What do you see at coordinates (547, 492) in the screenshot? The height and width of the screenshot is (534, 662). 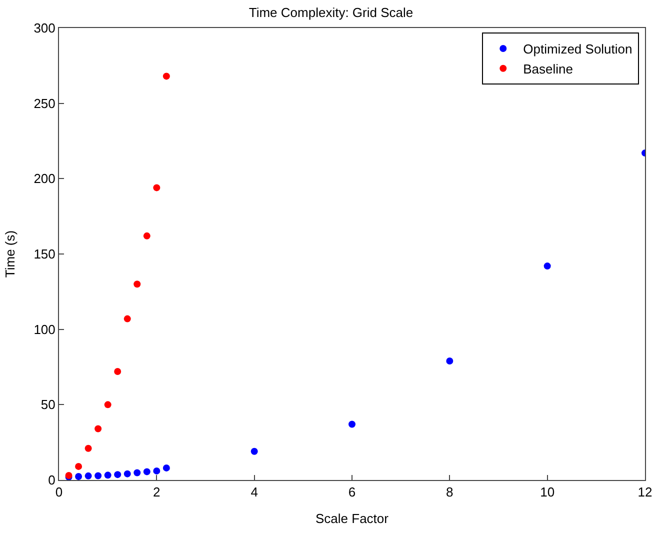 I see `x-tick-label: 10` at bounding box center [547, 492].